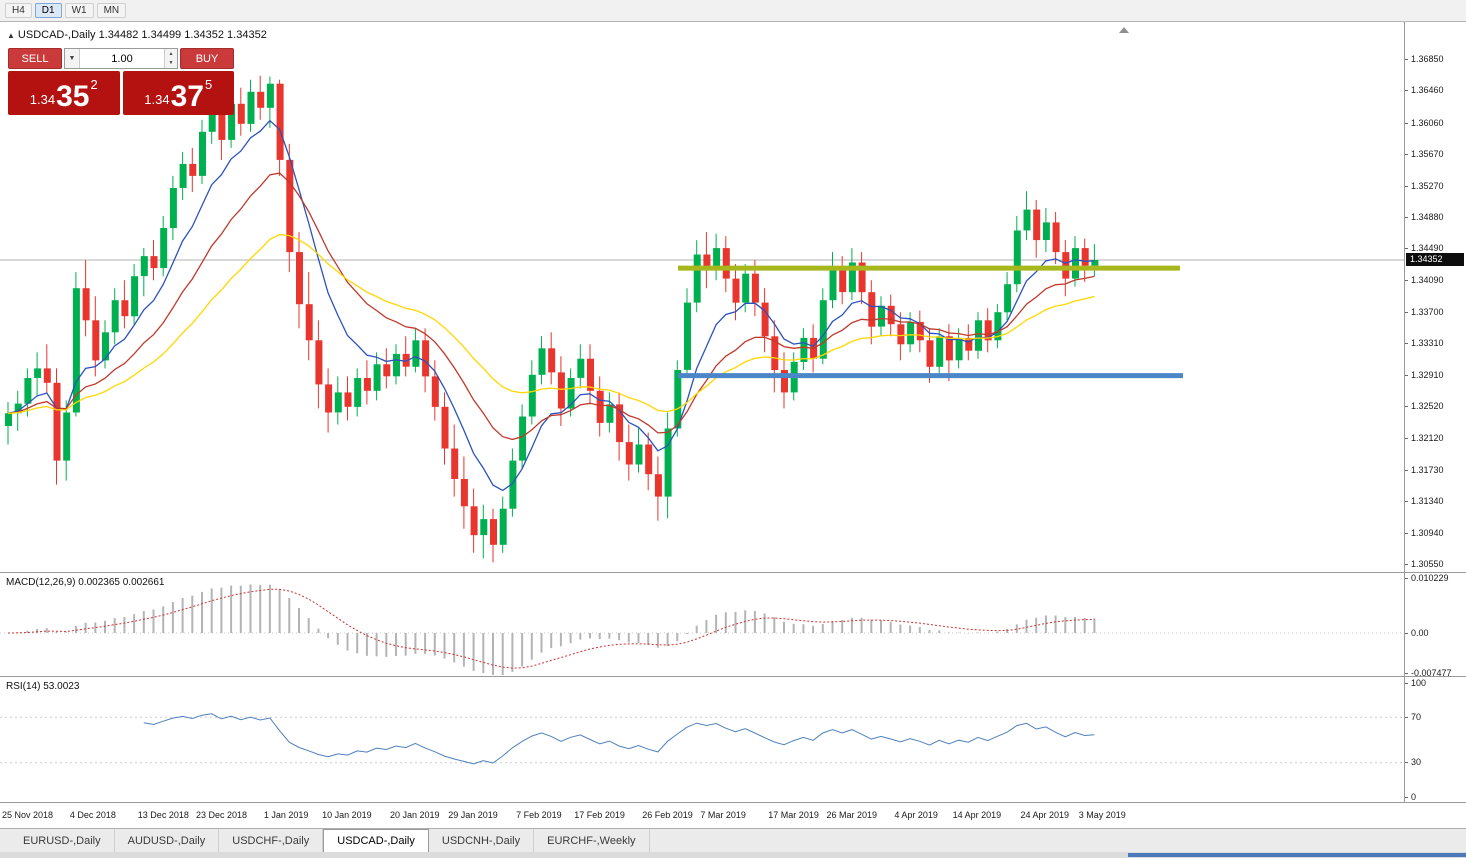  Describe the element at coordinates (79, 10) in the screenshot. I see `timeframe-button-w1: W1` at that location.